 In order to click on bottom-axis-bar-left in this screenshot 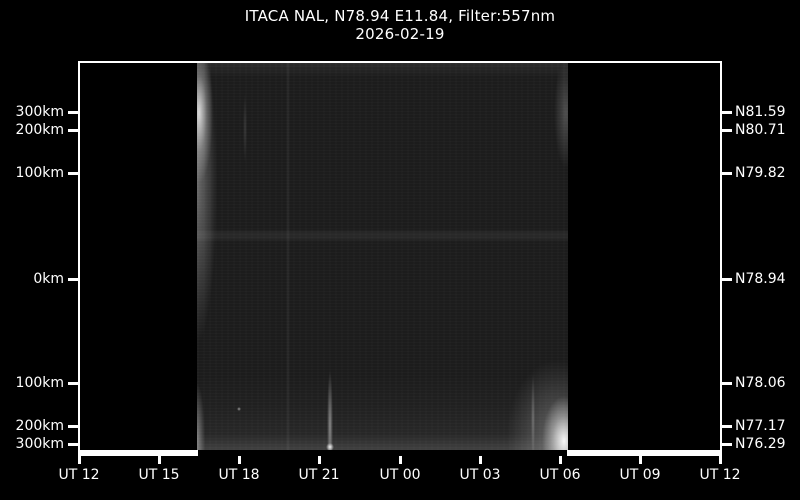, I will do `click(138, 453)`.